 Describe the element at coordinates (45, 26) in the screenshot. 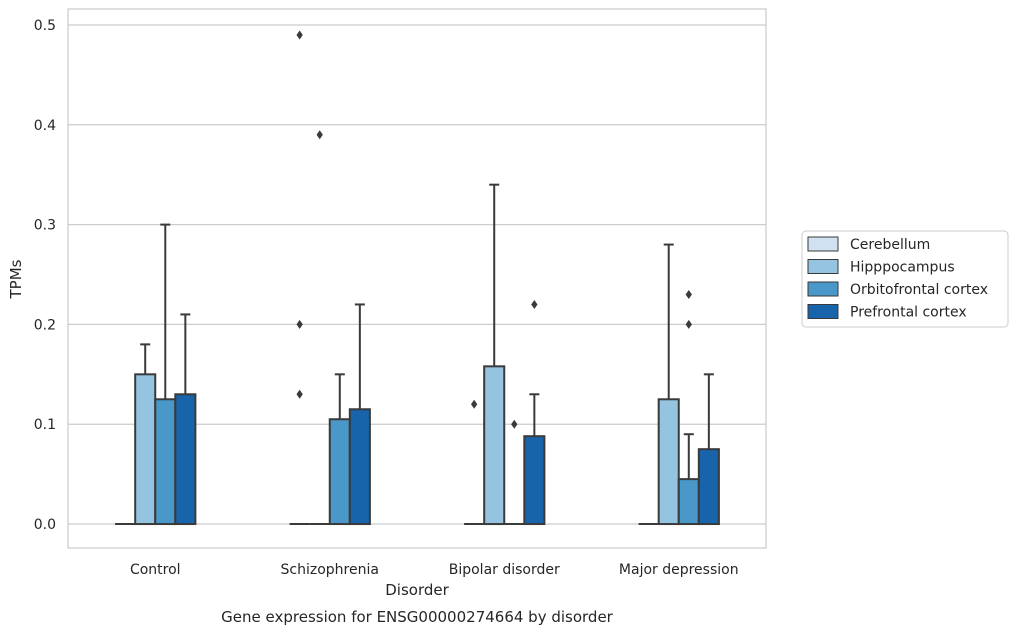

I see `y-tick-label: 0.5` at that location.